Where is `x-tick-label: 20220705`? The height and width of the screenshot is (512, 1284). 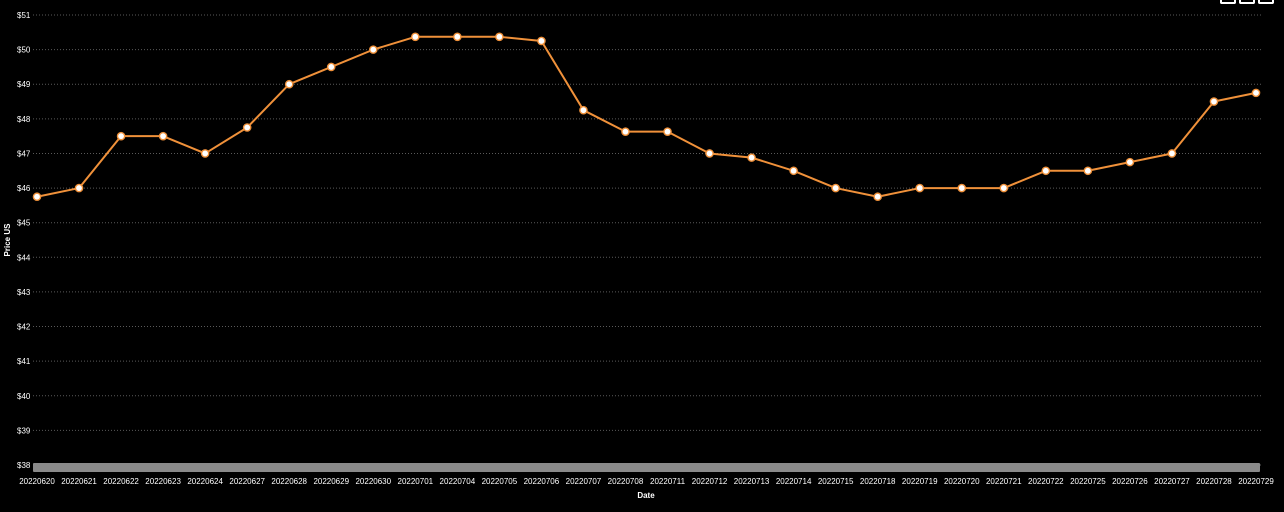 x-tick-label: 20220705 is located at coordinates (500, 481).